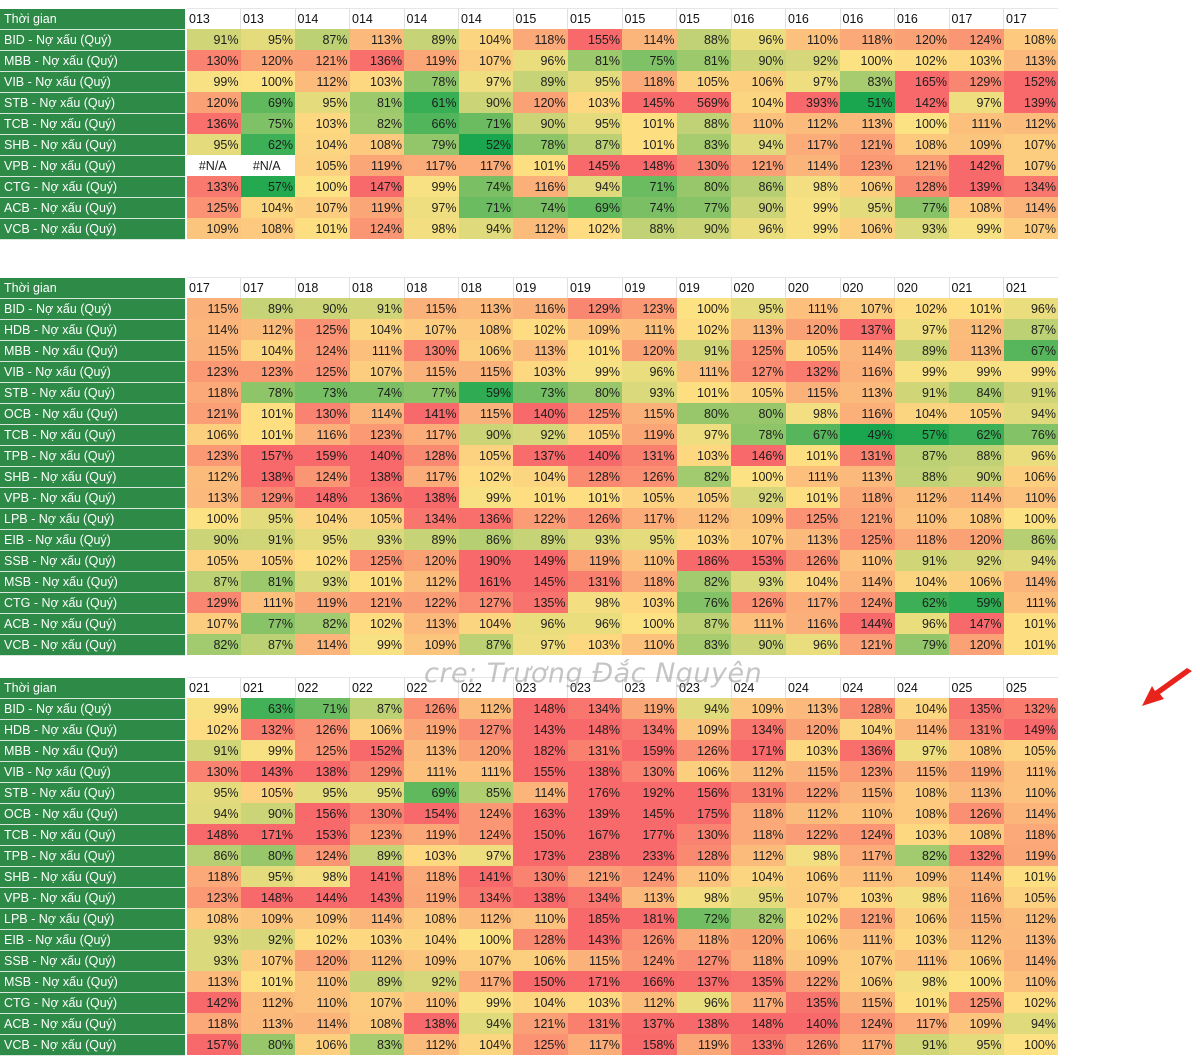  I want to click on data-cell: 89%, so click(267, 308).